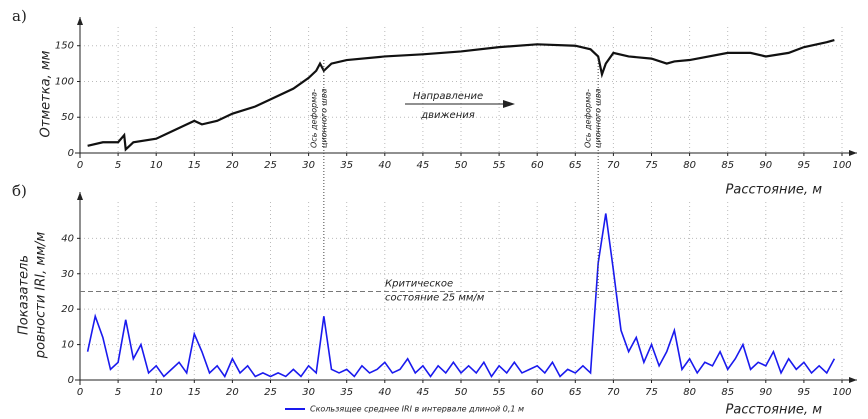  What do you see at coordinates (24, 295) in the screenshot?
I see `y-axis-label: Показатель` at bounding box center [24, 295].